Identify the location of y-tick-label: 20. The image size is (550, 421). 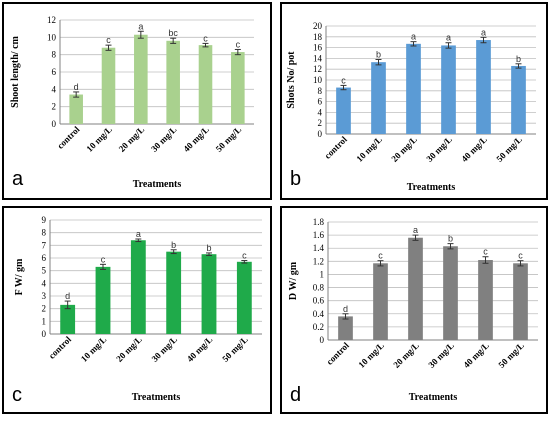
(318, 26).